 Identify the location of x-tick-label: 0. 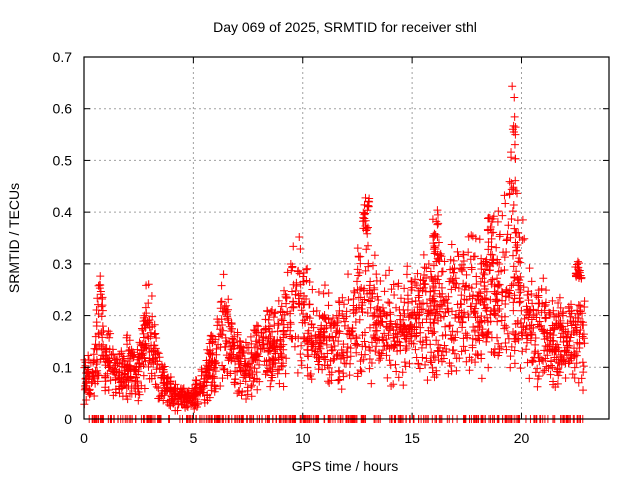
(84, 438).